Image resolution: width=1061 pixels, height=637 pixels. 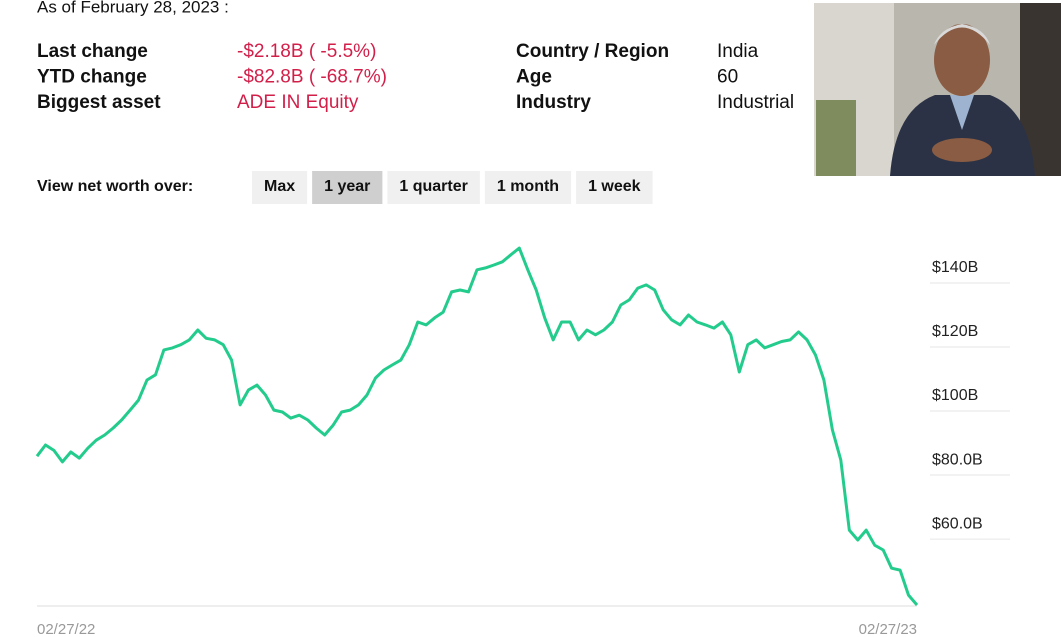 What do you see at coordinates (957, 459) in the screenshot?
I see `y-tick-label: $80.0B` at bounding box center [957, 459].